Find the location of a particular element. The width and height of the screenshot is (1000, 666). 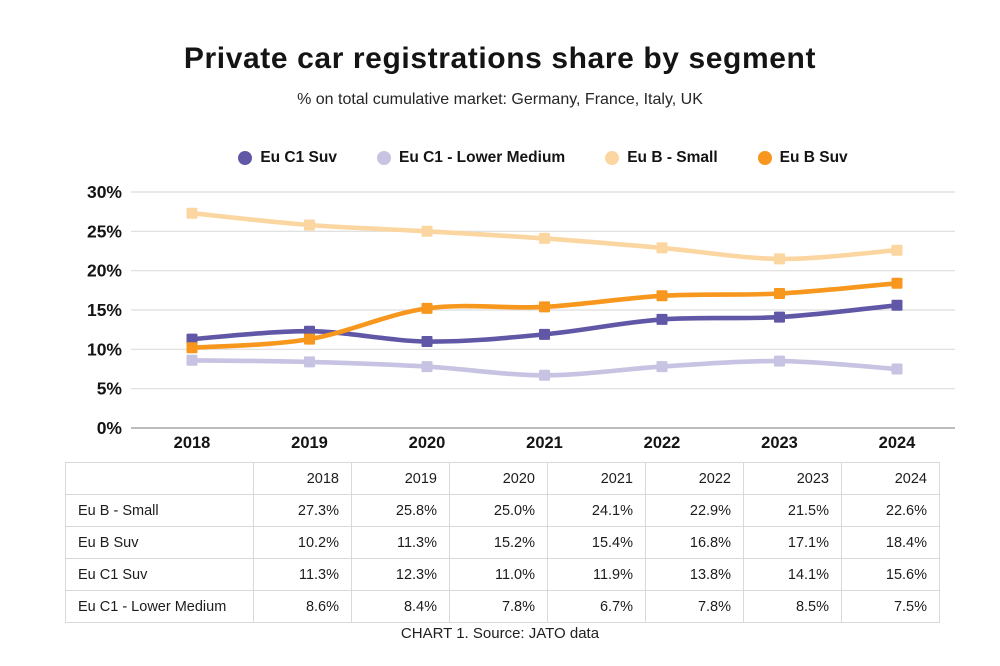

y-axis-label: 10% is located at coordinates (104, 349).